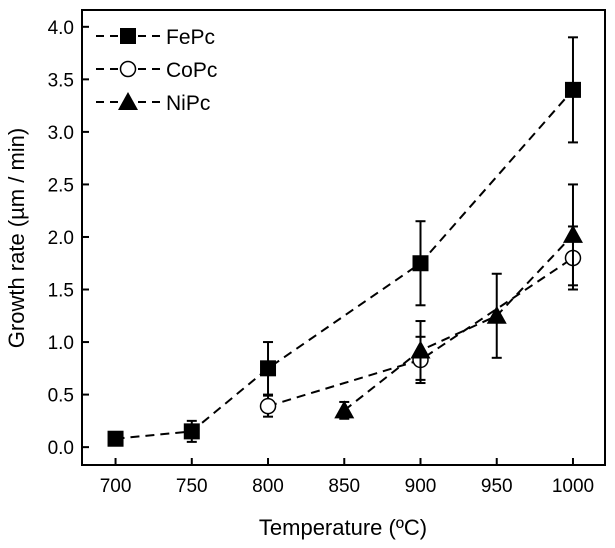 The width and height of the screenshot is (615, 548). Describe the element at coordinates (61, 343) in the screenshot. I see `y-tick-label: 1.0` at that location.